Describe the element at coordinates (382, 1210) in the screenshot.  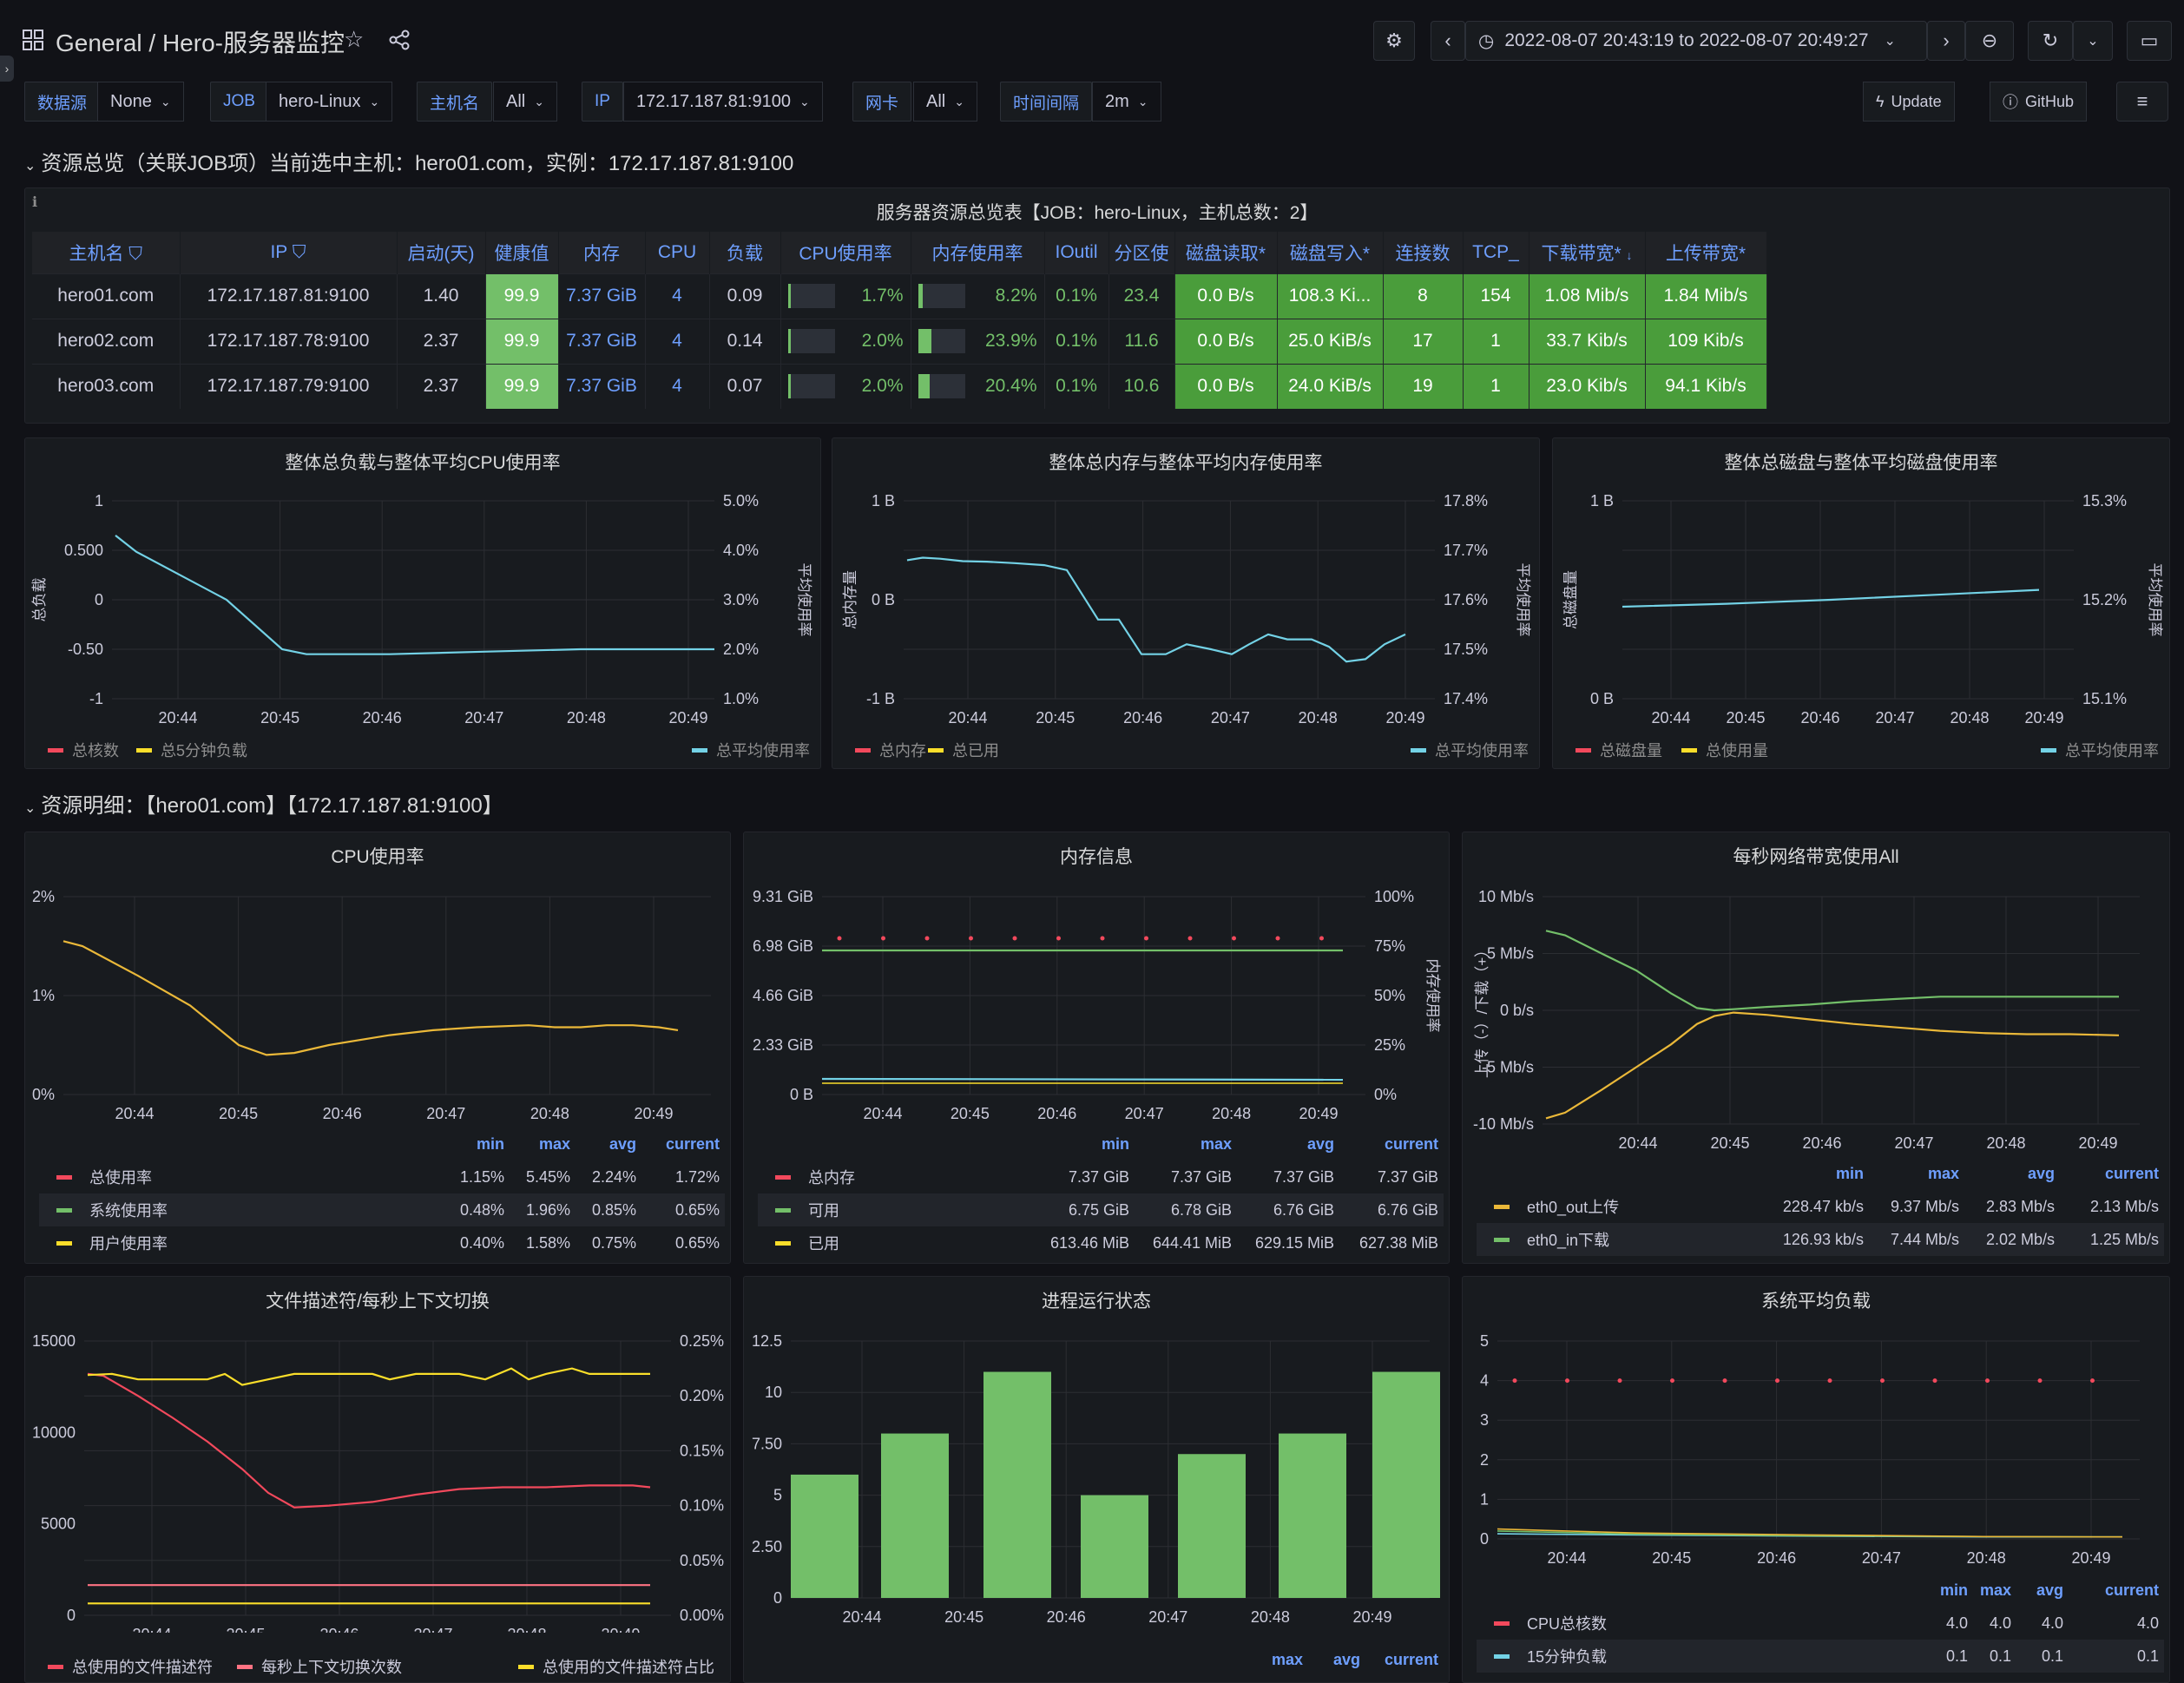
I see `legend-row: 系统使用率 0.48% 1.96% 0.85% 0.65%` at that location.